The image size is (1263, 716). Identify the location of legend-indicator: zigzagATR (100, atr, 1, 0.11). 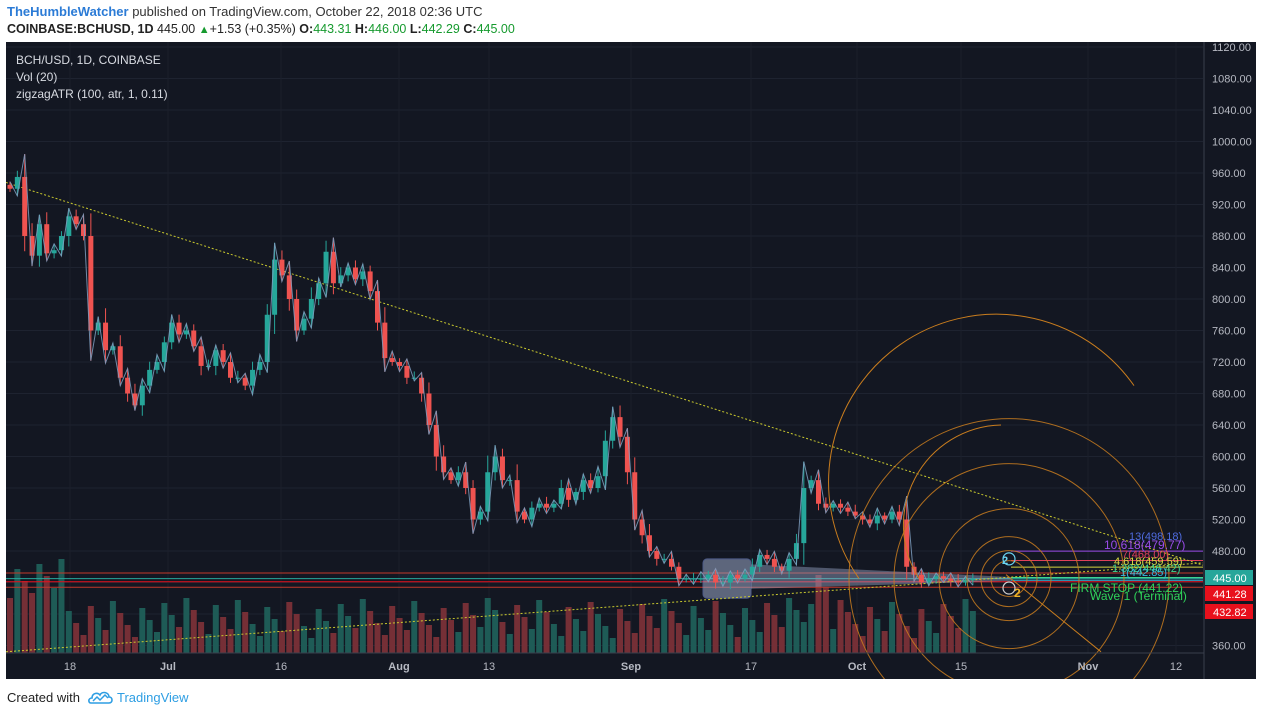
(92, 94).